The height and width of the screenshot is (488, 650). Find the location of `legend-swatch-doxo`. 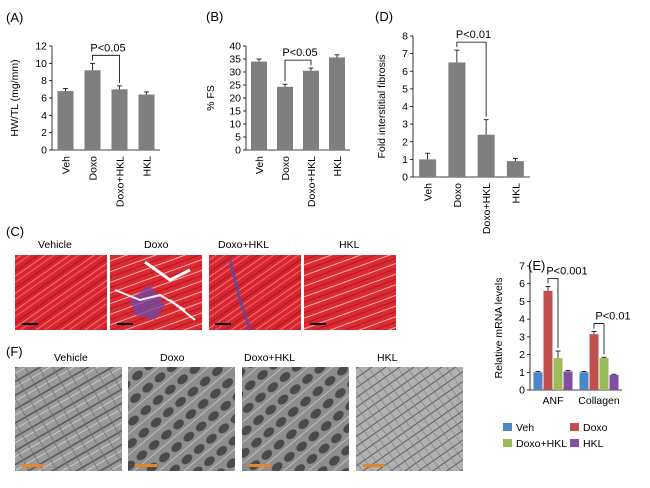

legend-swatch-doxo is located at coordinates (574, 427).